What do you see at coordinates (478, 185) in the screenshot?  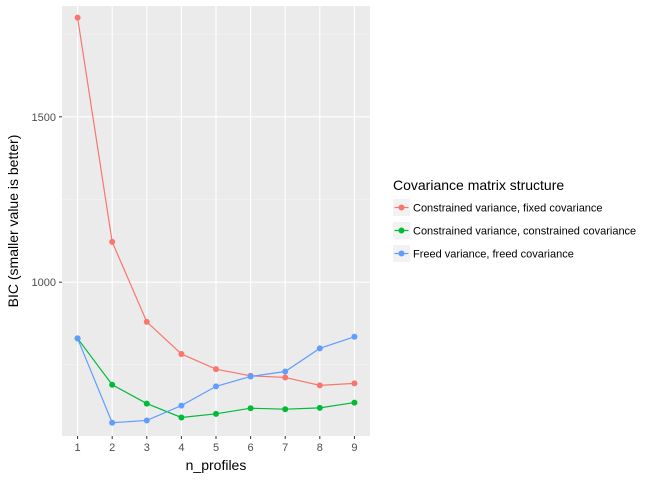 I see `legend-title: Covariance matrix structure` at bounding box center [478, 185].